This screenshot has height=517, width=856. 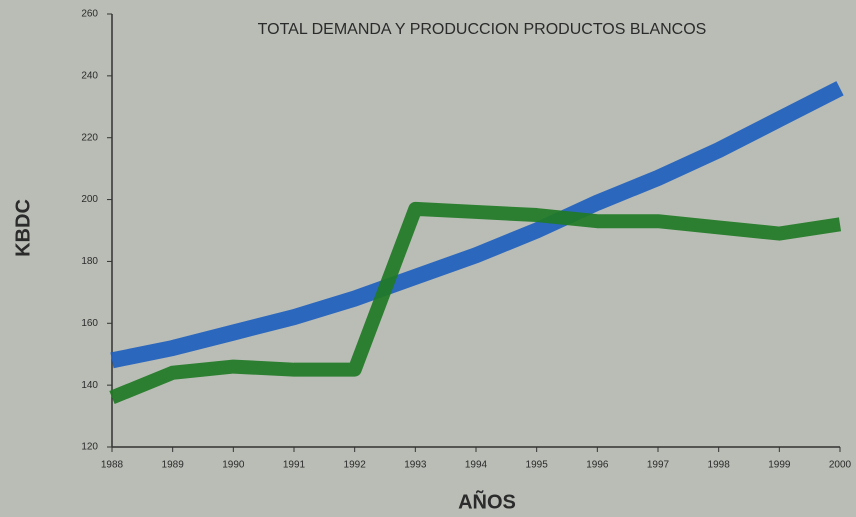 I want to click on y-axis-label: KBDC, so click(x=23, y=228).